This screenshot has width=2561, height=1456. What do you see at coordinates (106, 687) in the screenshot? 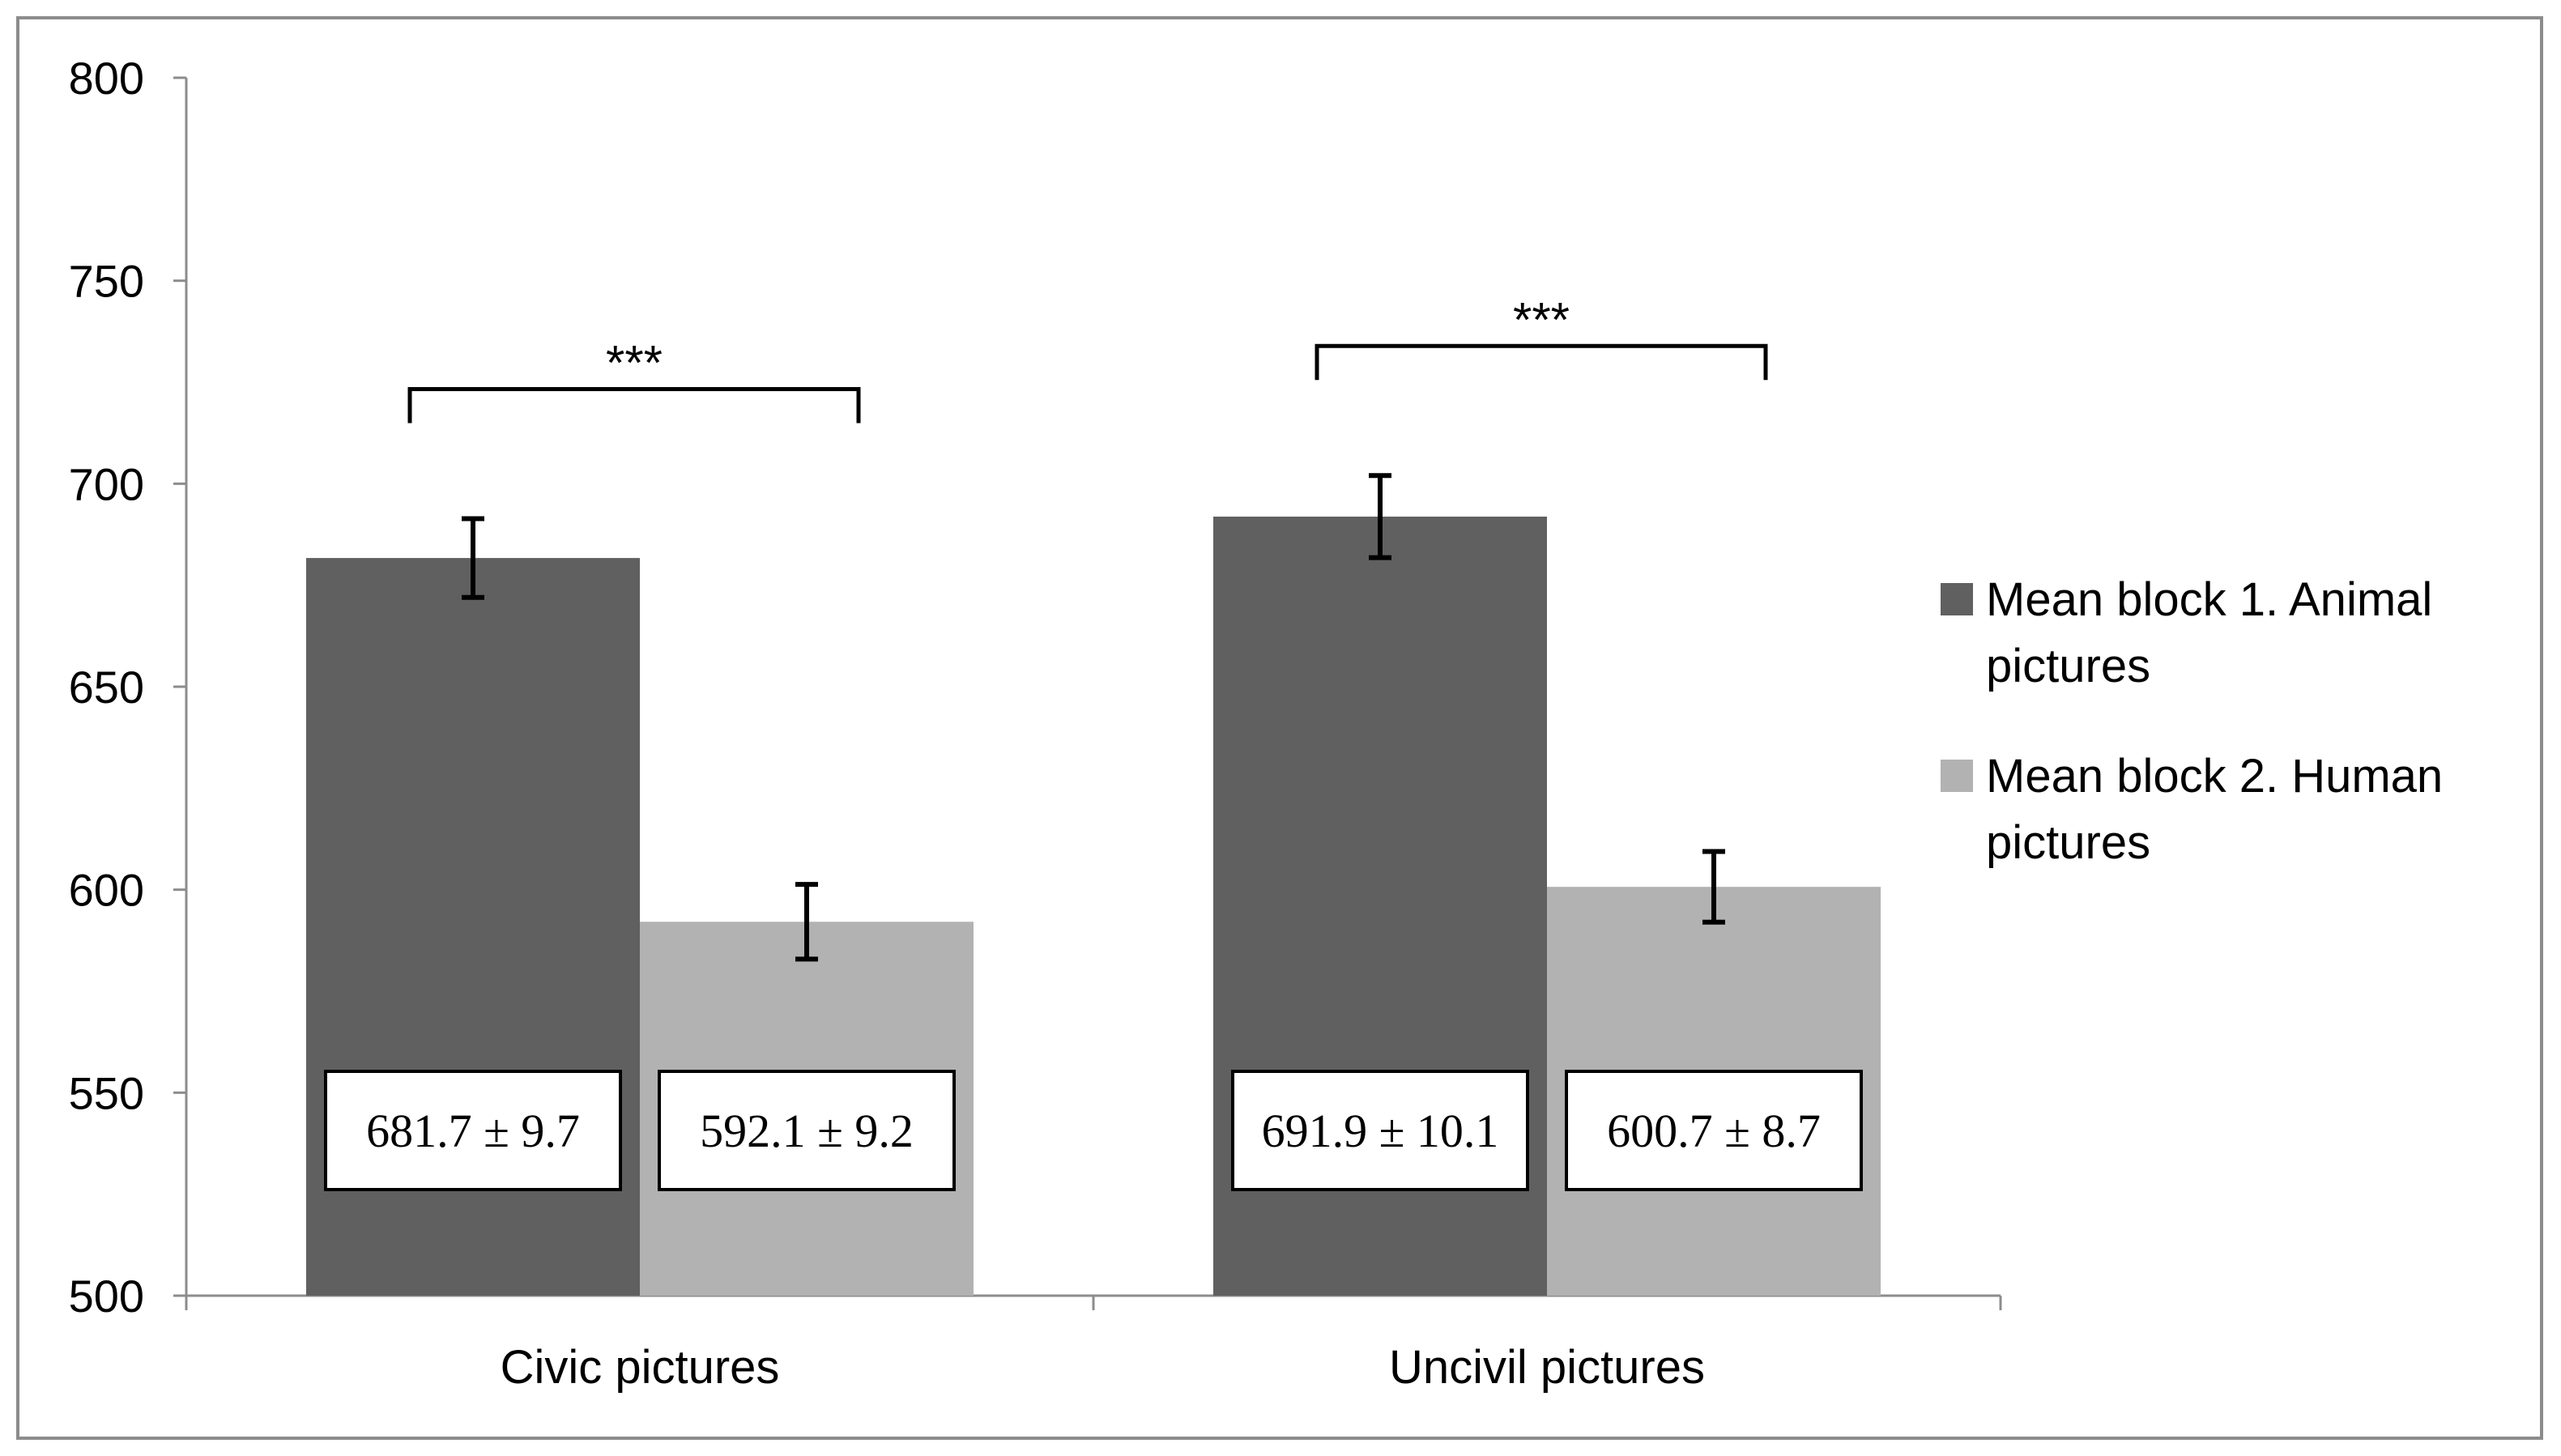
I see `y-tick-label: 650` at bounding box center [106, 687].